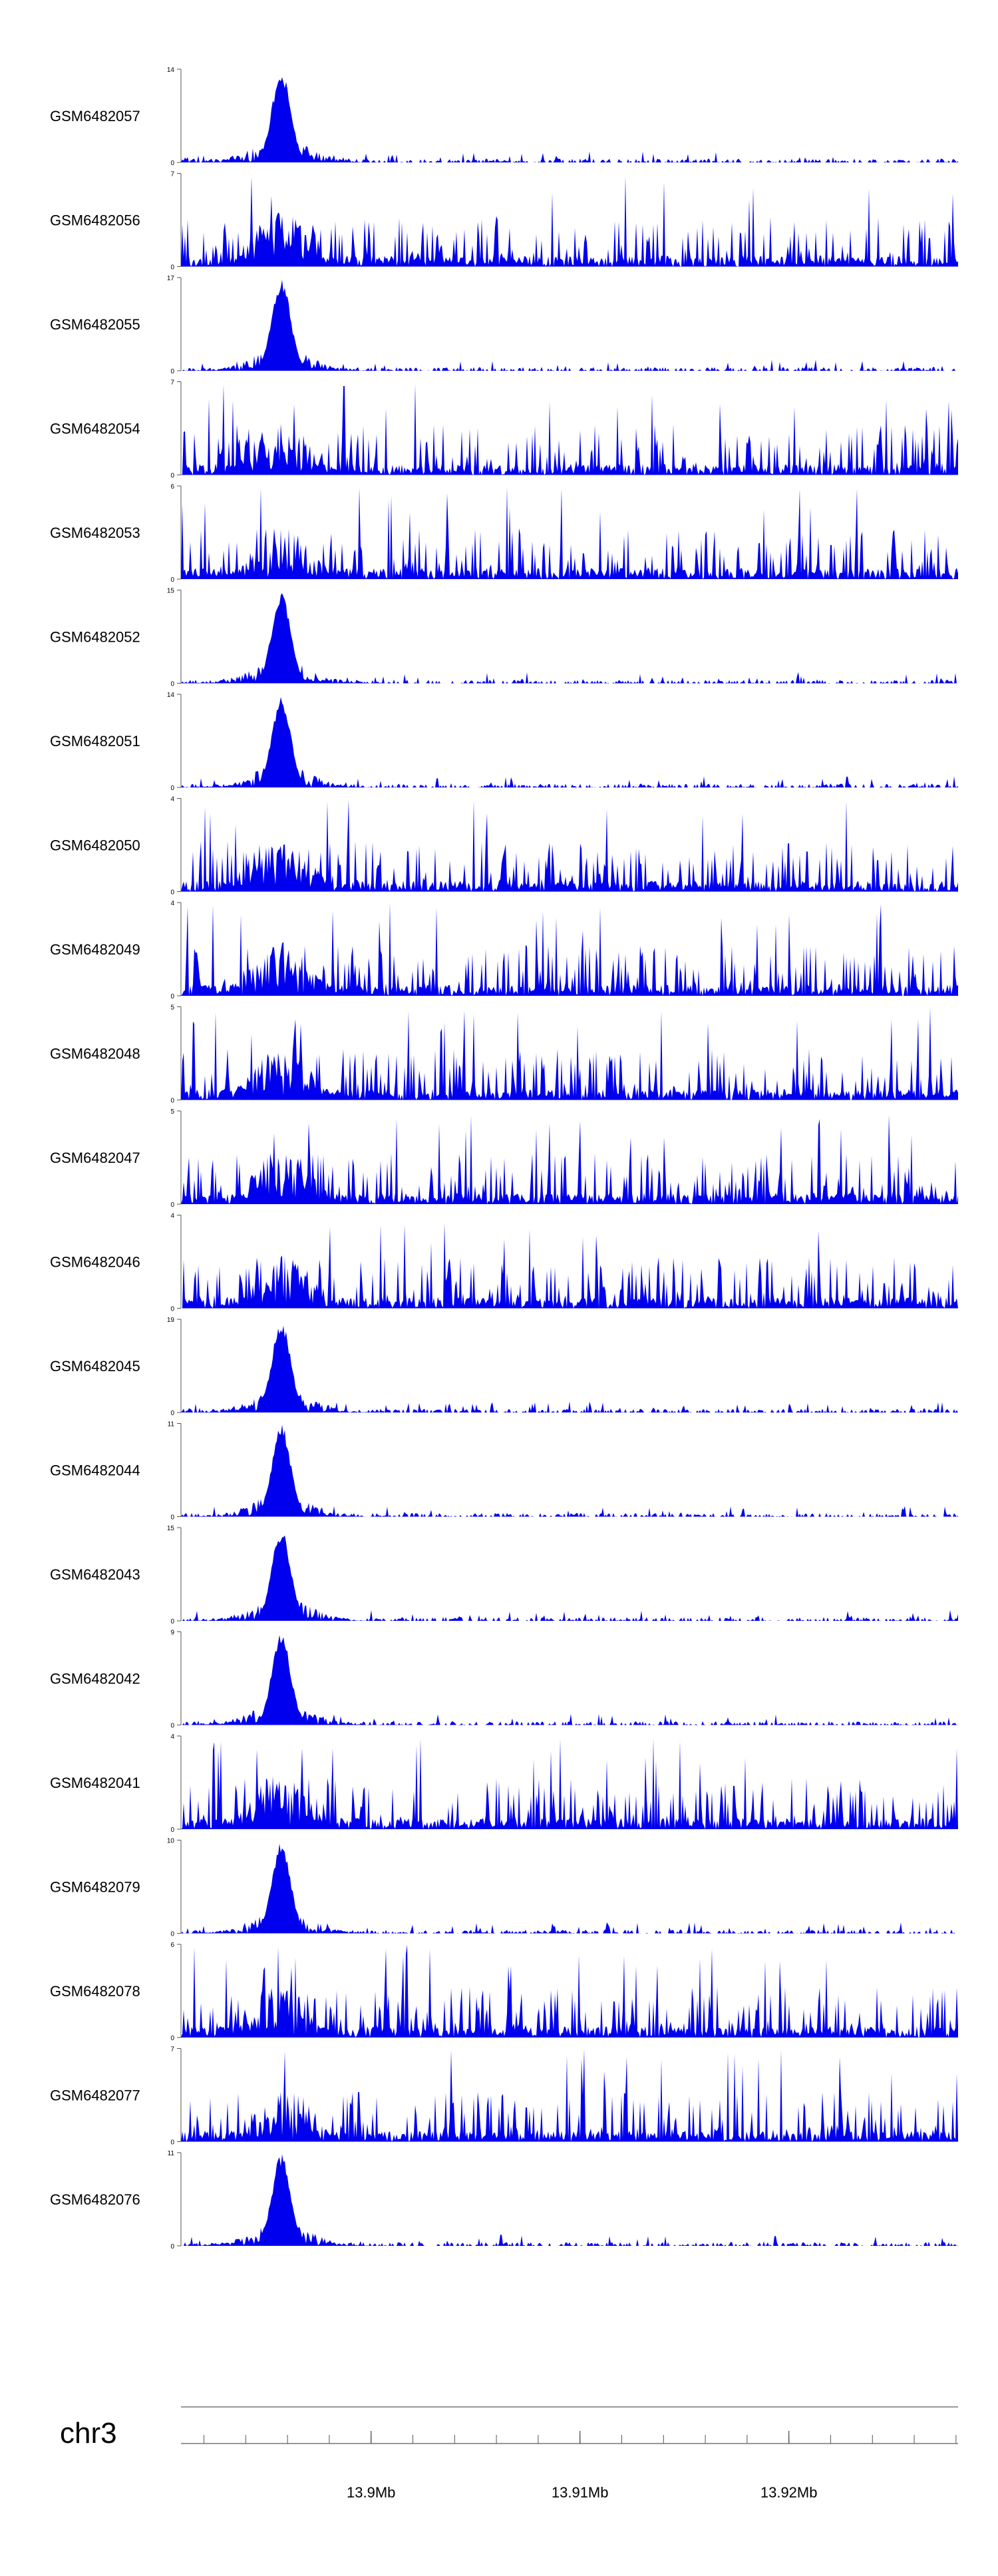 The height and width of the screenshot is (2576, 998). I want to click on track-GSM6482048: GSM6482048 5 0, so click(504, 1054).